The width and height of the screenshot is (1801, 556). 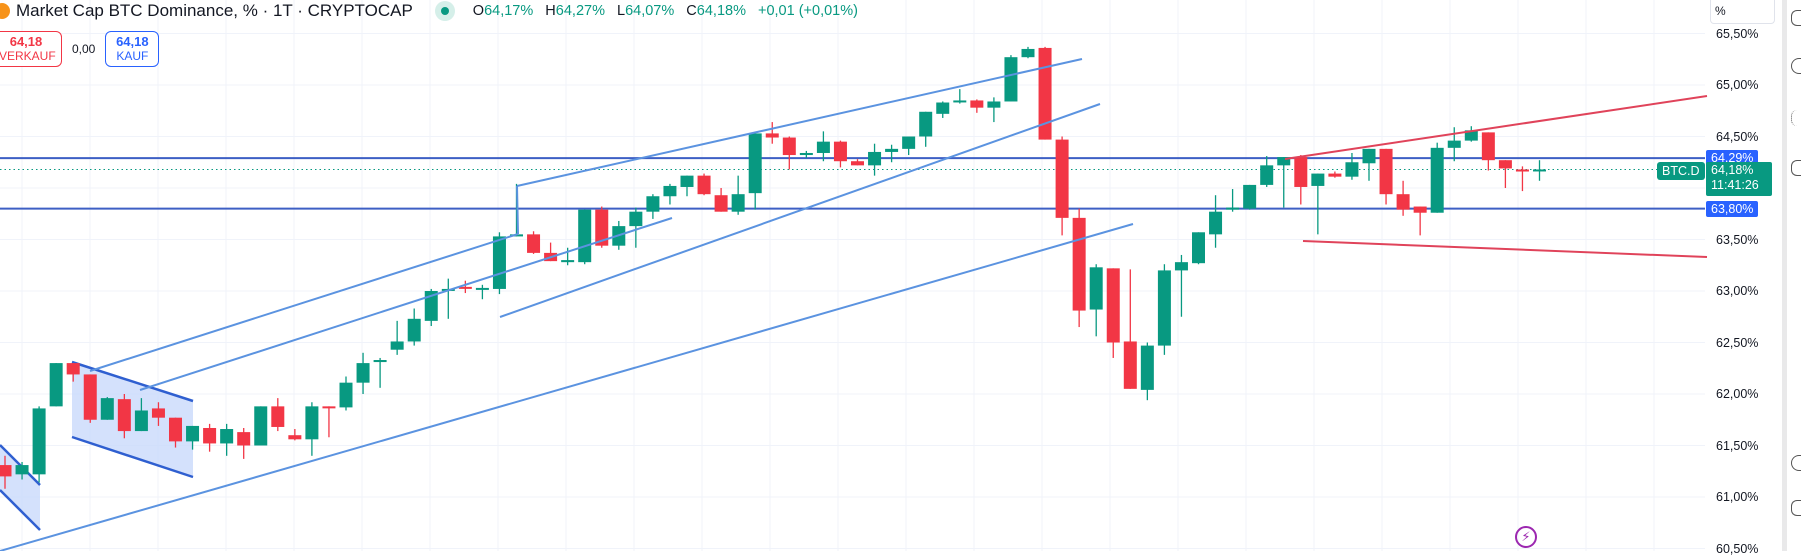 I want to click on clock-icon, so click(x=1796, y=66).